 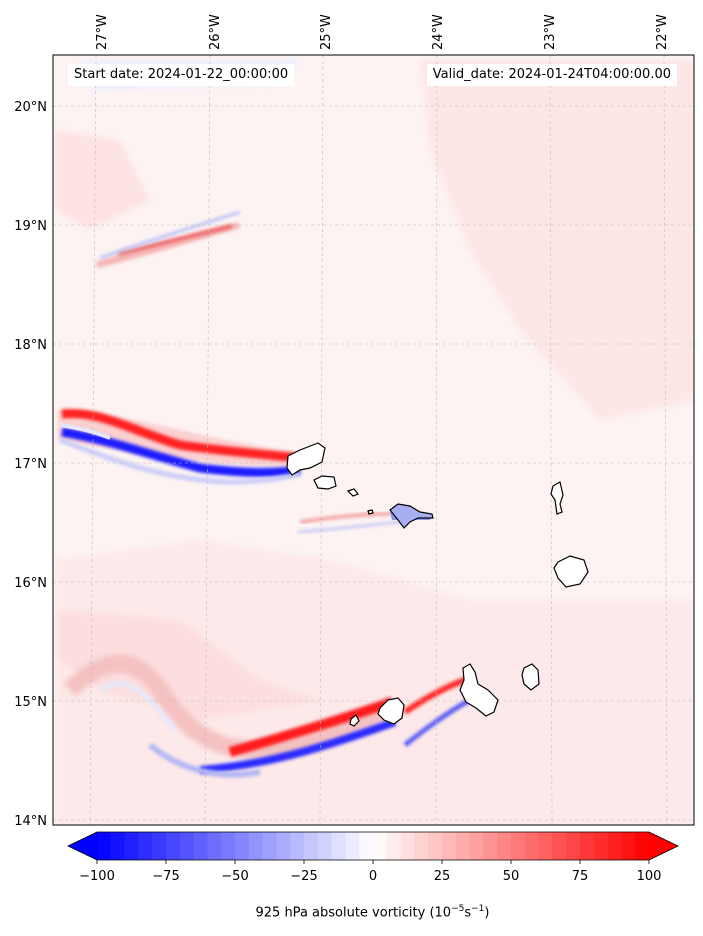 I want to click on island-fogo, so click(x=391, y=711).